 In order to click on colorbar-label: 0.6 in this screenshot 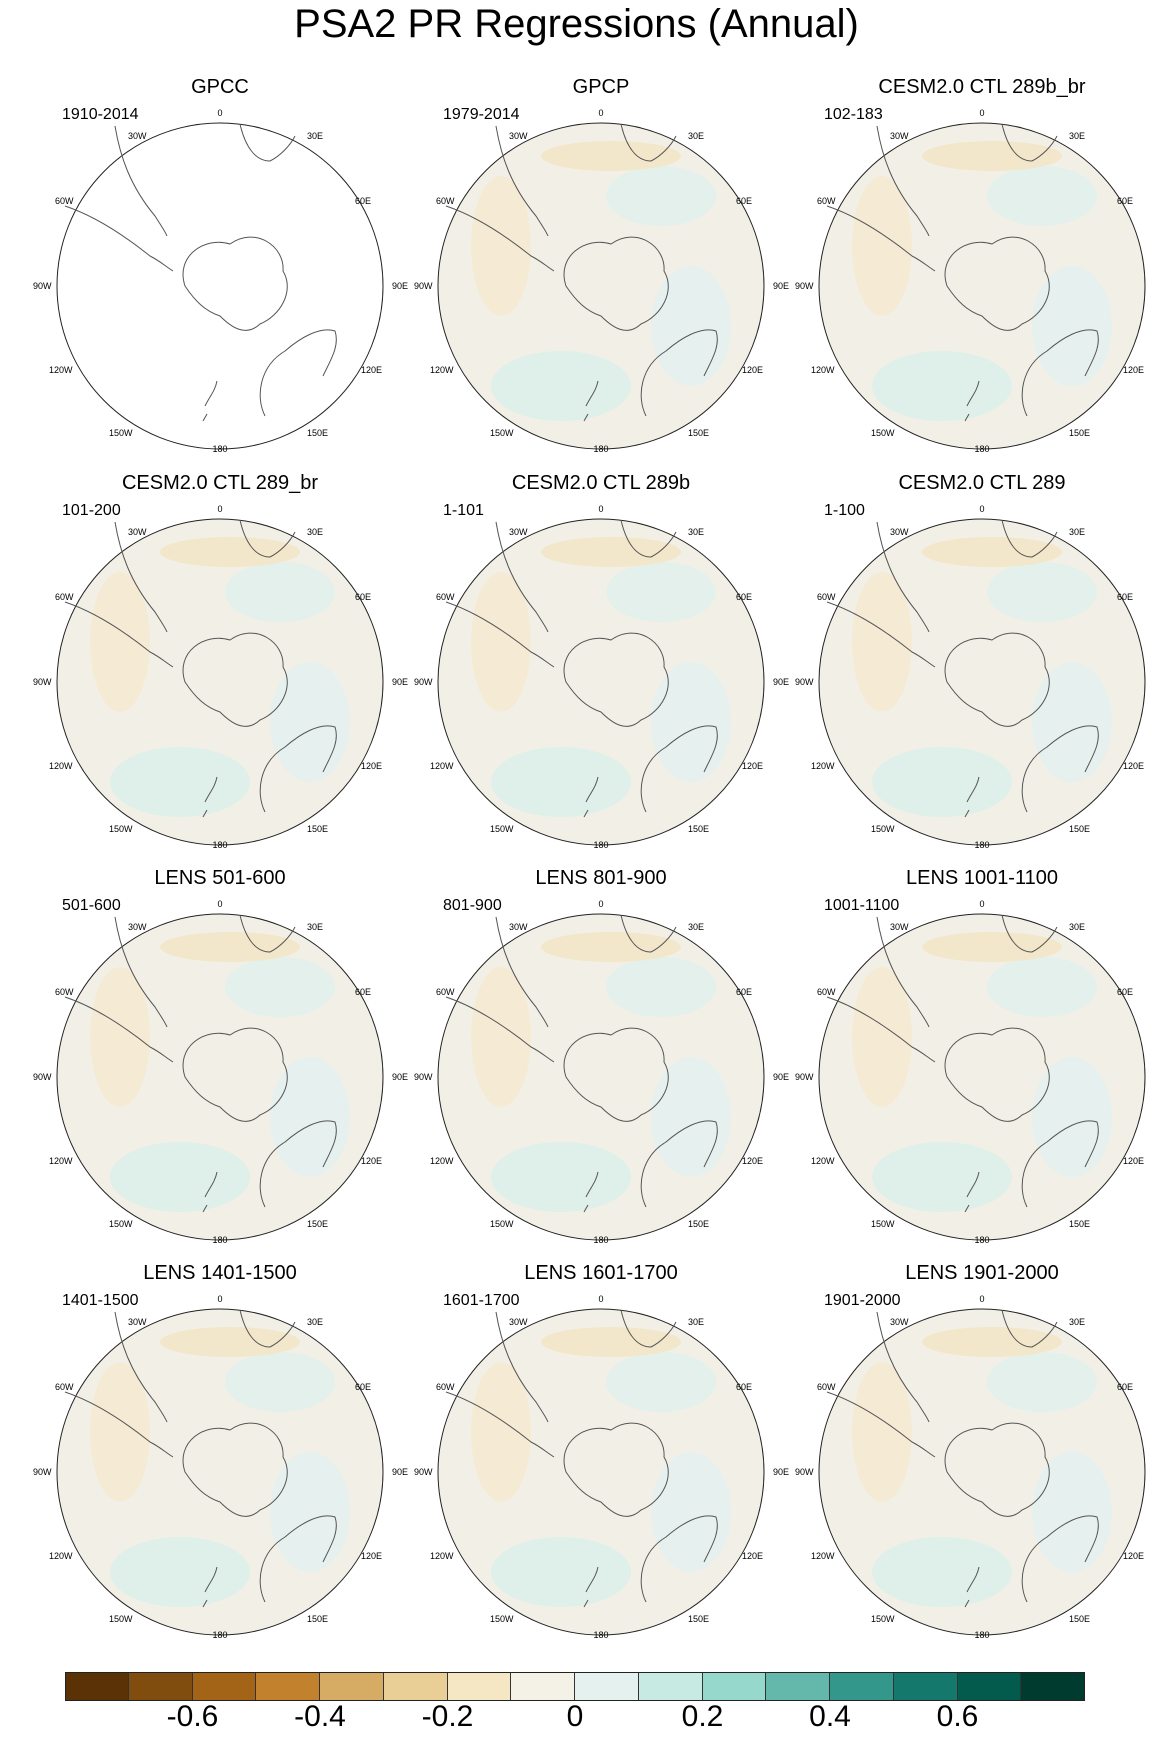, I will do `click(957, 1716)`.